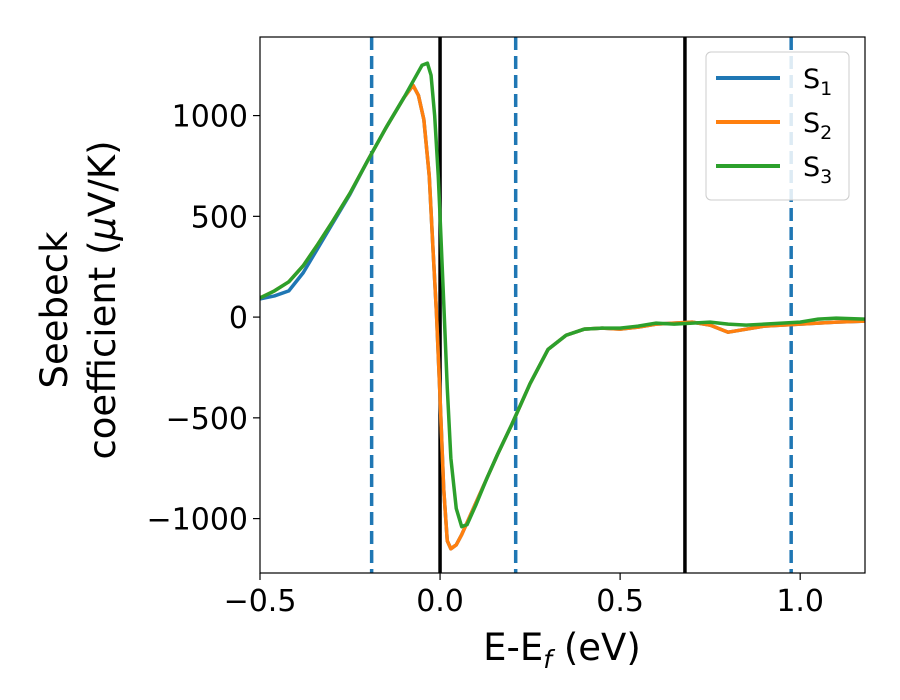  Describe the element at coordinates (219, 217) in the screenshot. I see `y-tick-label: 500` at that location.